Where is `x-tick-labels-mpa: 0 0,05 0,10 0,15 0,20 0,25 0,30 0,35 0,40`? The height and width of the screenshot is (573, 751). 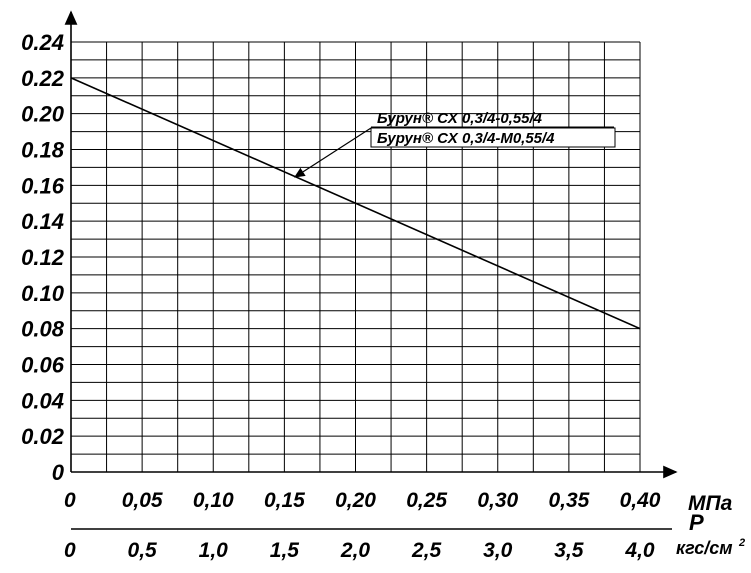
x-tick-labels-mpa: 0 0,05 0,10 0,15 0,20 0,25 0,30 0,35 0,40 is located at coordinates (362, 500).